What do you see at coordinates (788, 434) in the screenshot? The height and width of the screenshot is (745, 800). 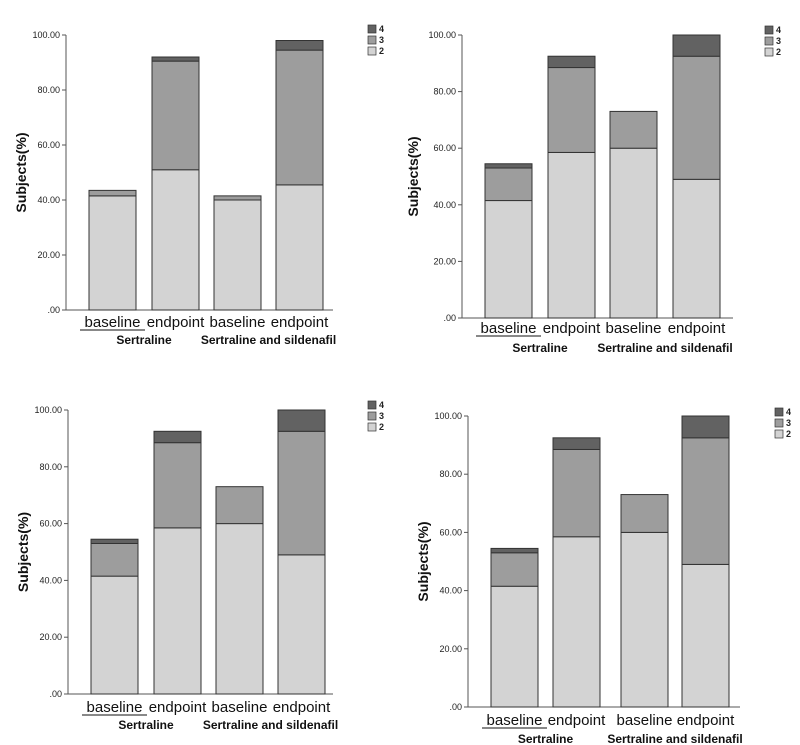 I see `legend-label-level-2: 2` at bounding box center [788, 434].